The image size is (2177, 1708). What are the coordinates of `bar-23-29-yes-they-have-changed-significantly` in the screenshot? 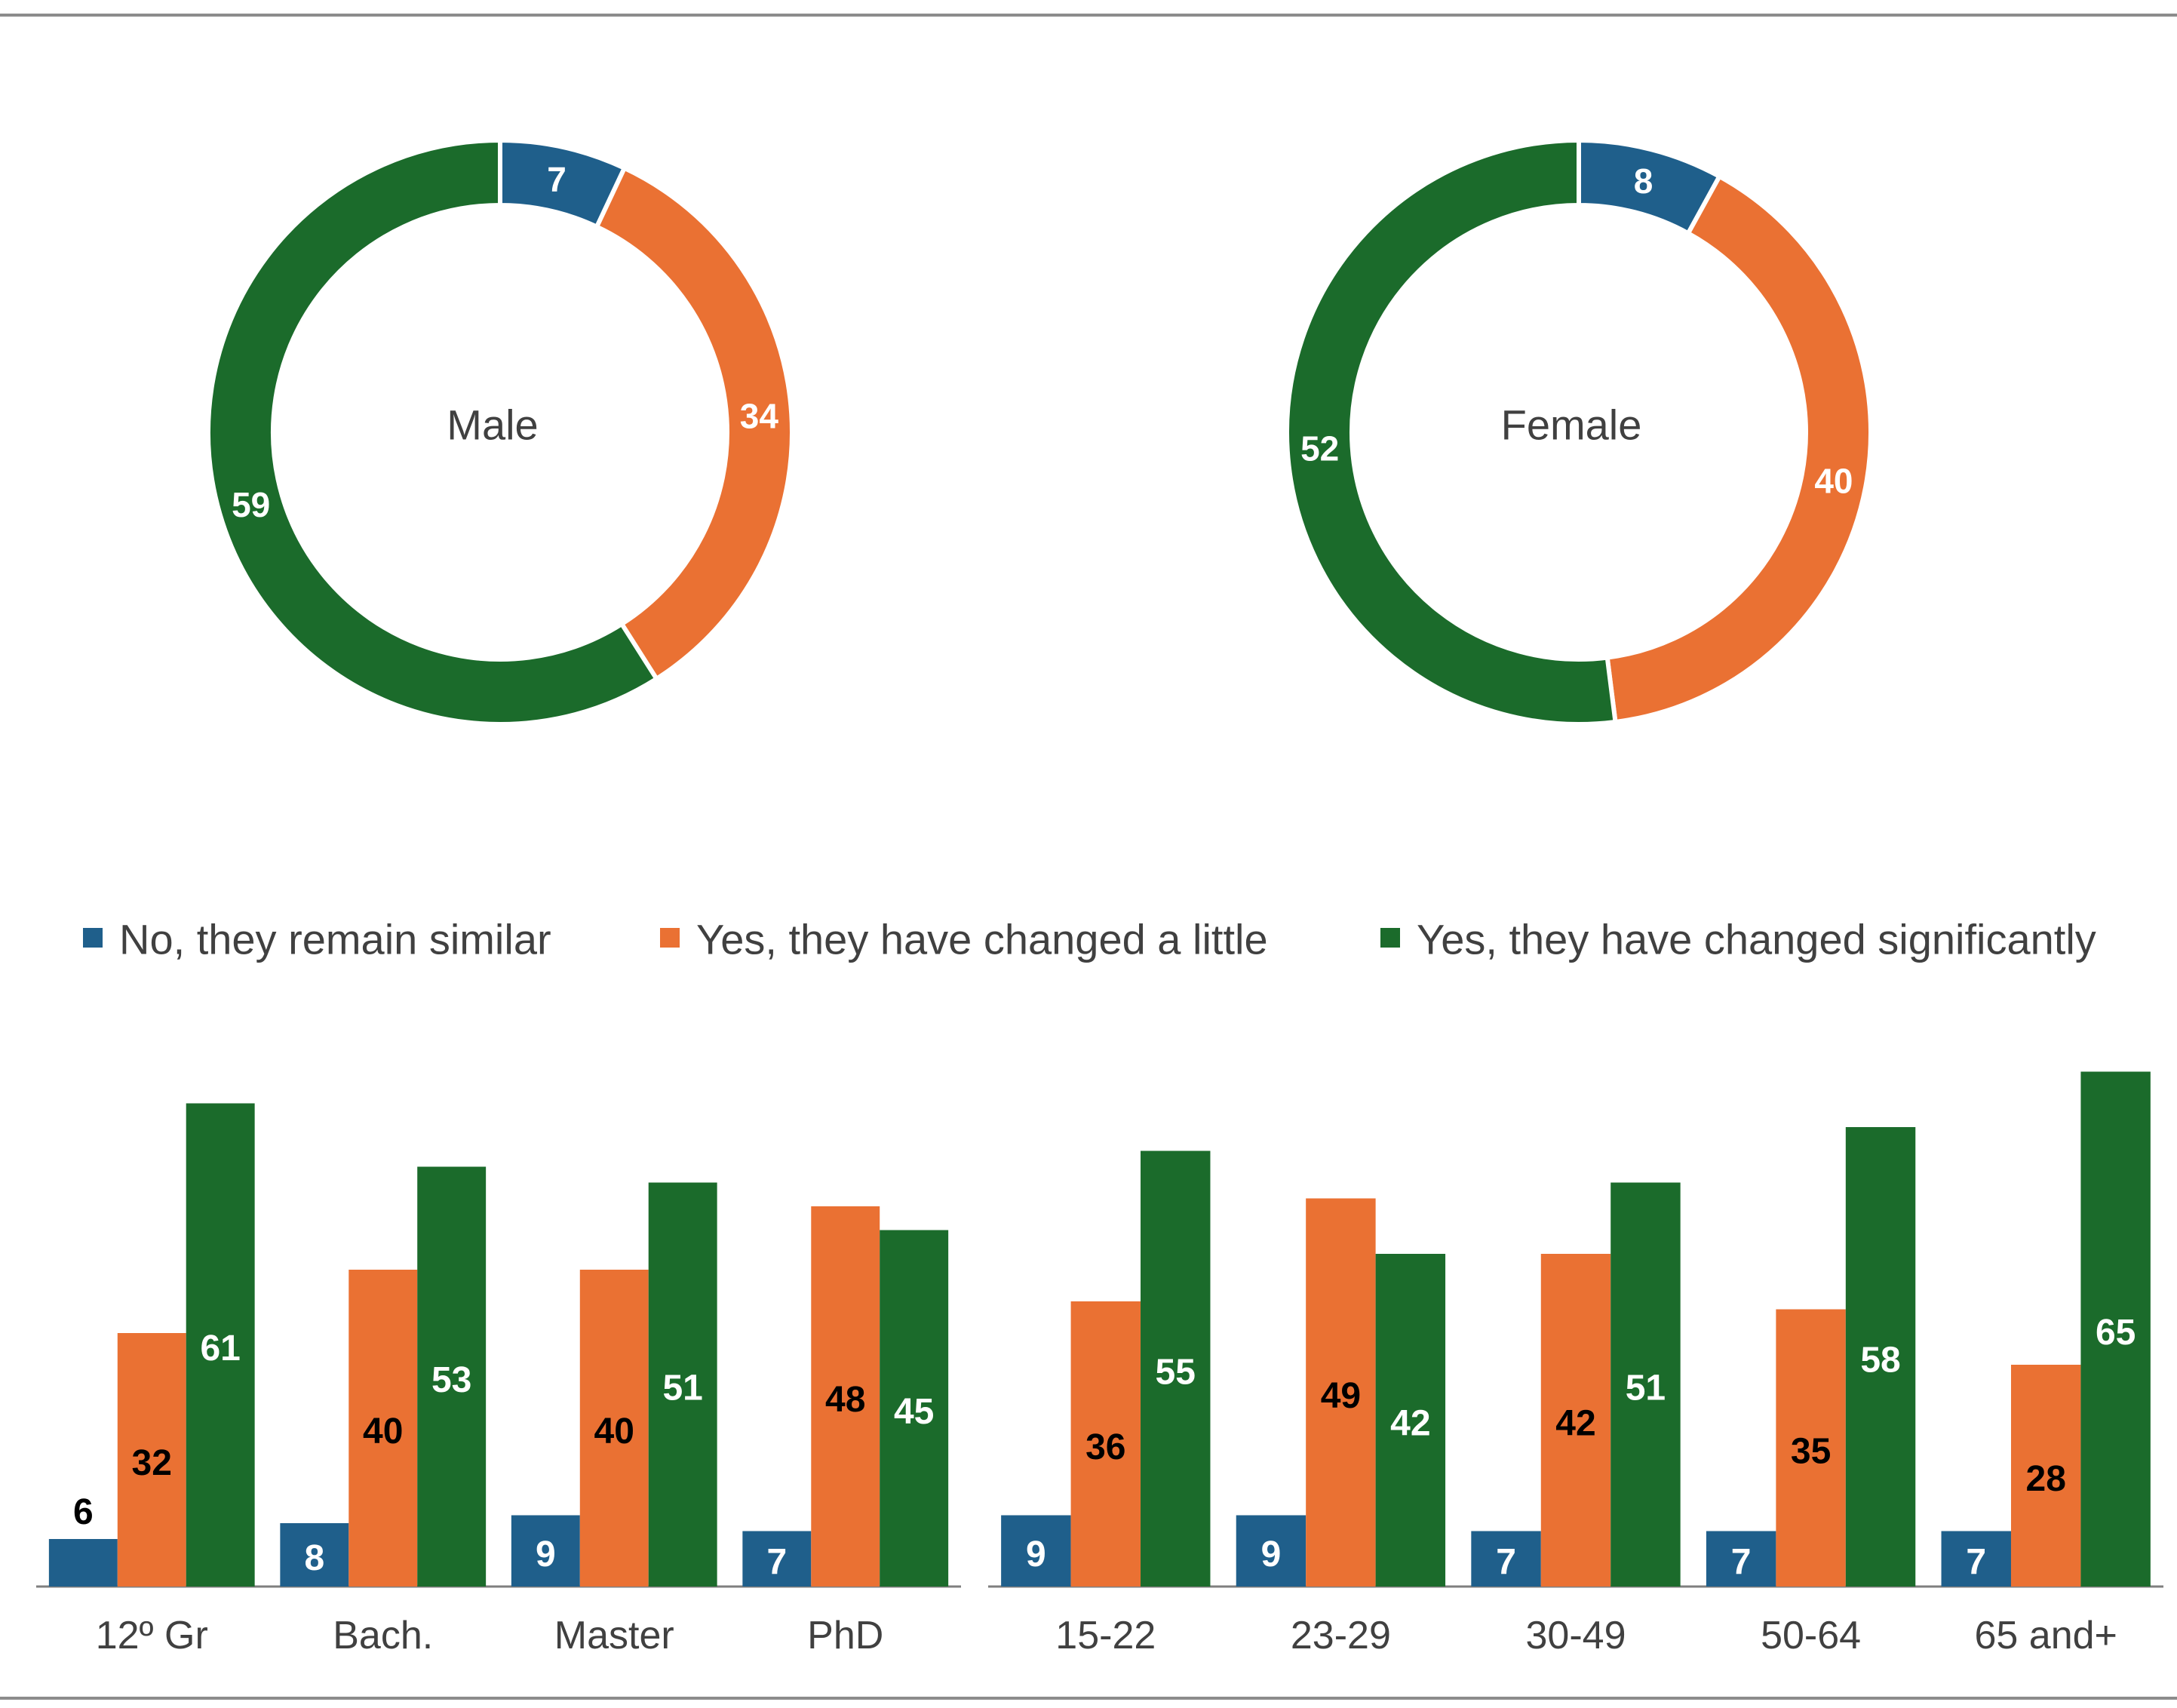 It's located at (1410, 1420).